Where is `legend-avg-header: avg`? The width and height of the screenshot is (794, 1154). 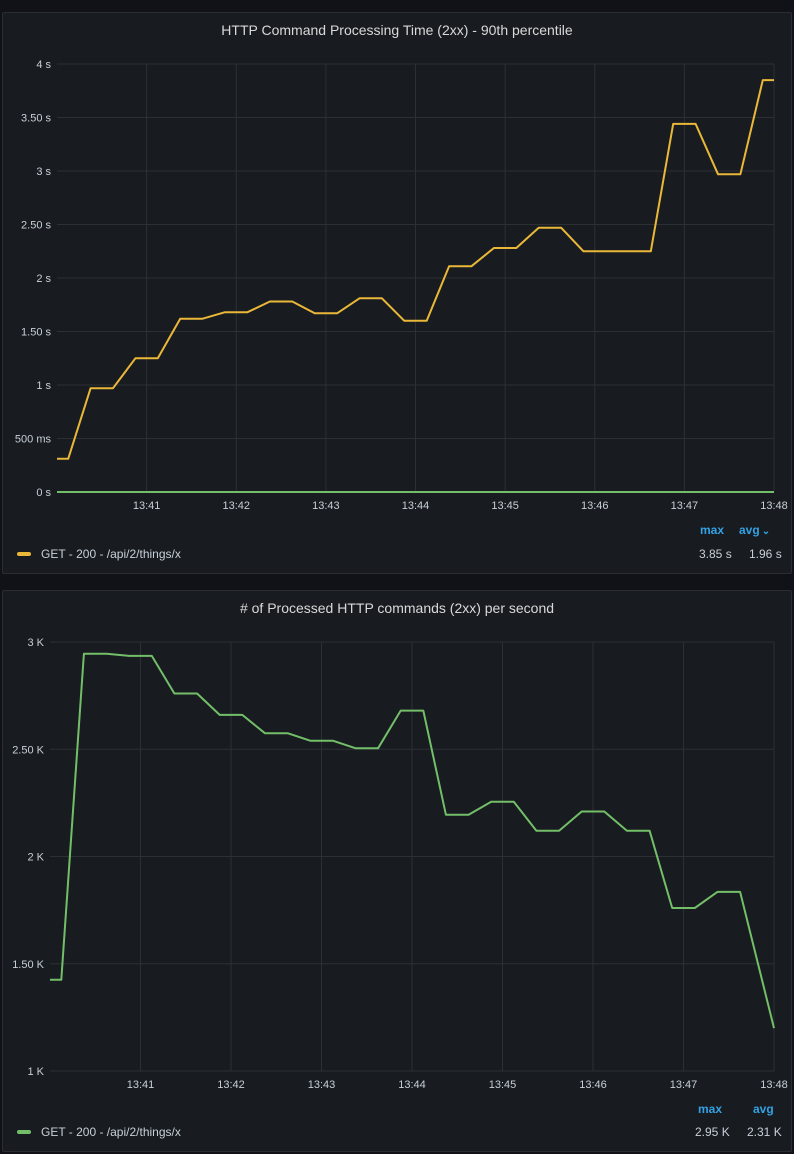
legend-avg-header: avg is located at coordinates (763, 1109).